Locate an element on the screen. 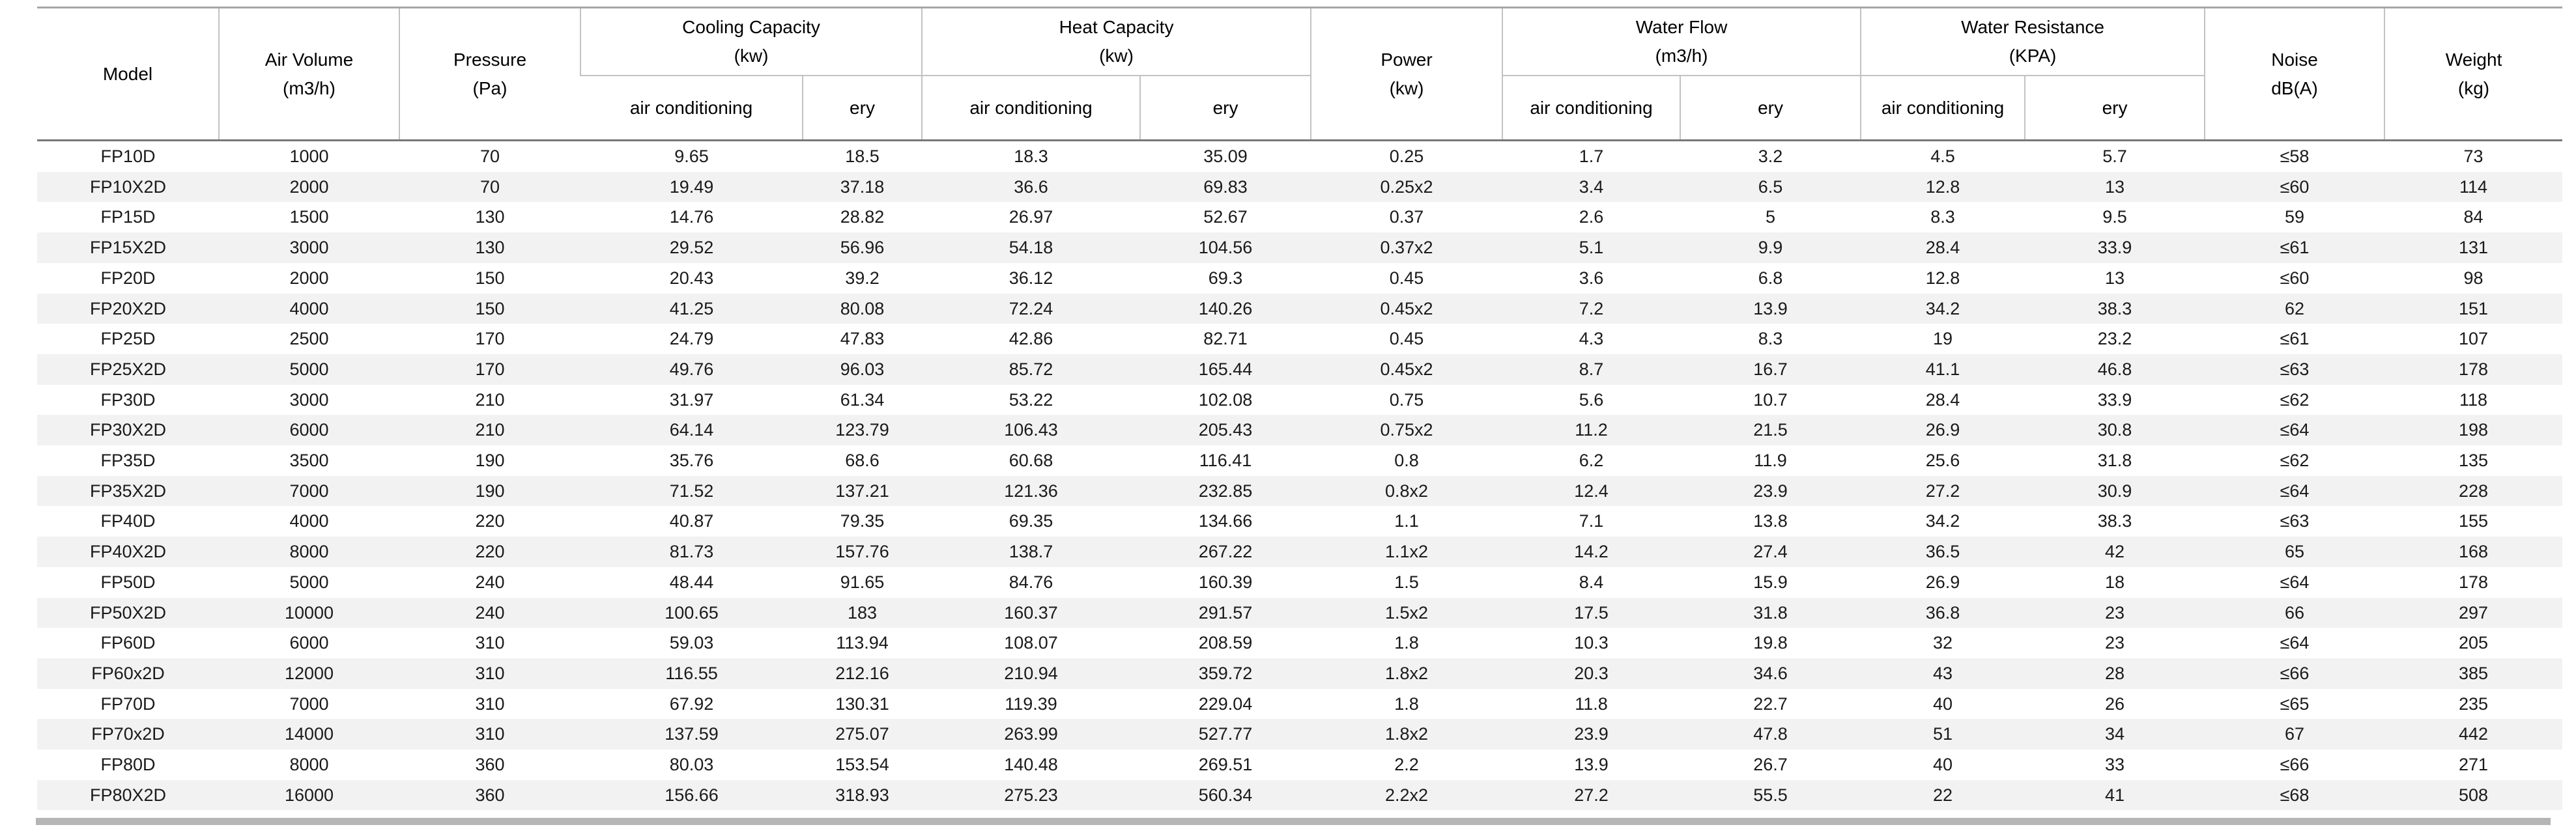  cell-water_resistance_ery: 31.8 is located at coordinates (2114, 461).